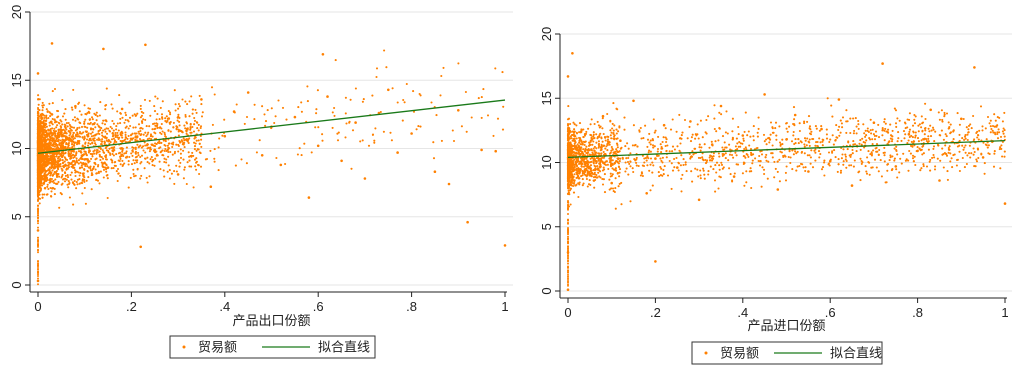  I want to click on x-tick-label-3: .6, so click(830, 312).